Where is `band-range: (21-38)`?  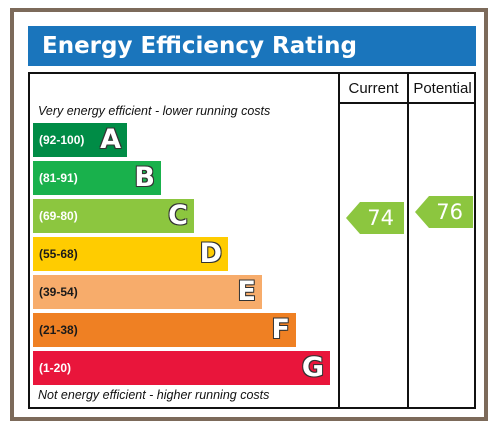
band-range: (21-38) is located at coordinates (58, 330).